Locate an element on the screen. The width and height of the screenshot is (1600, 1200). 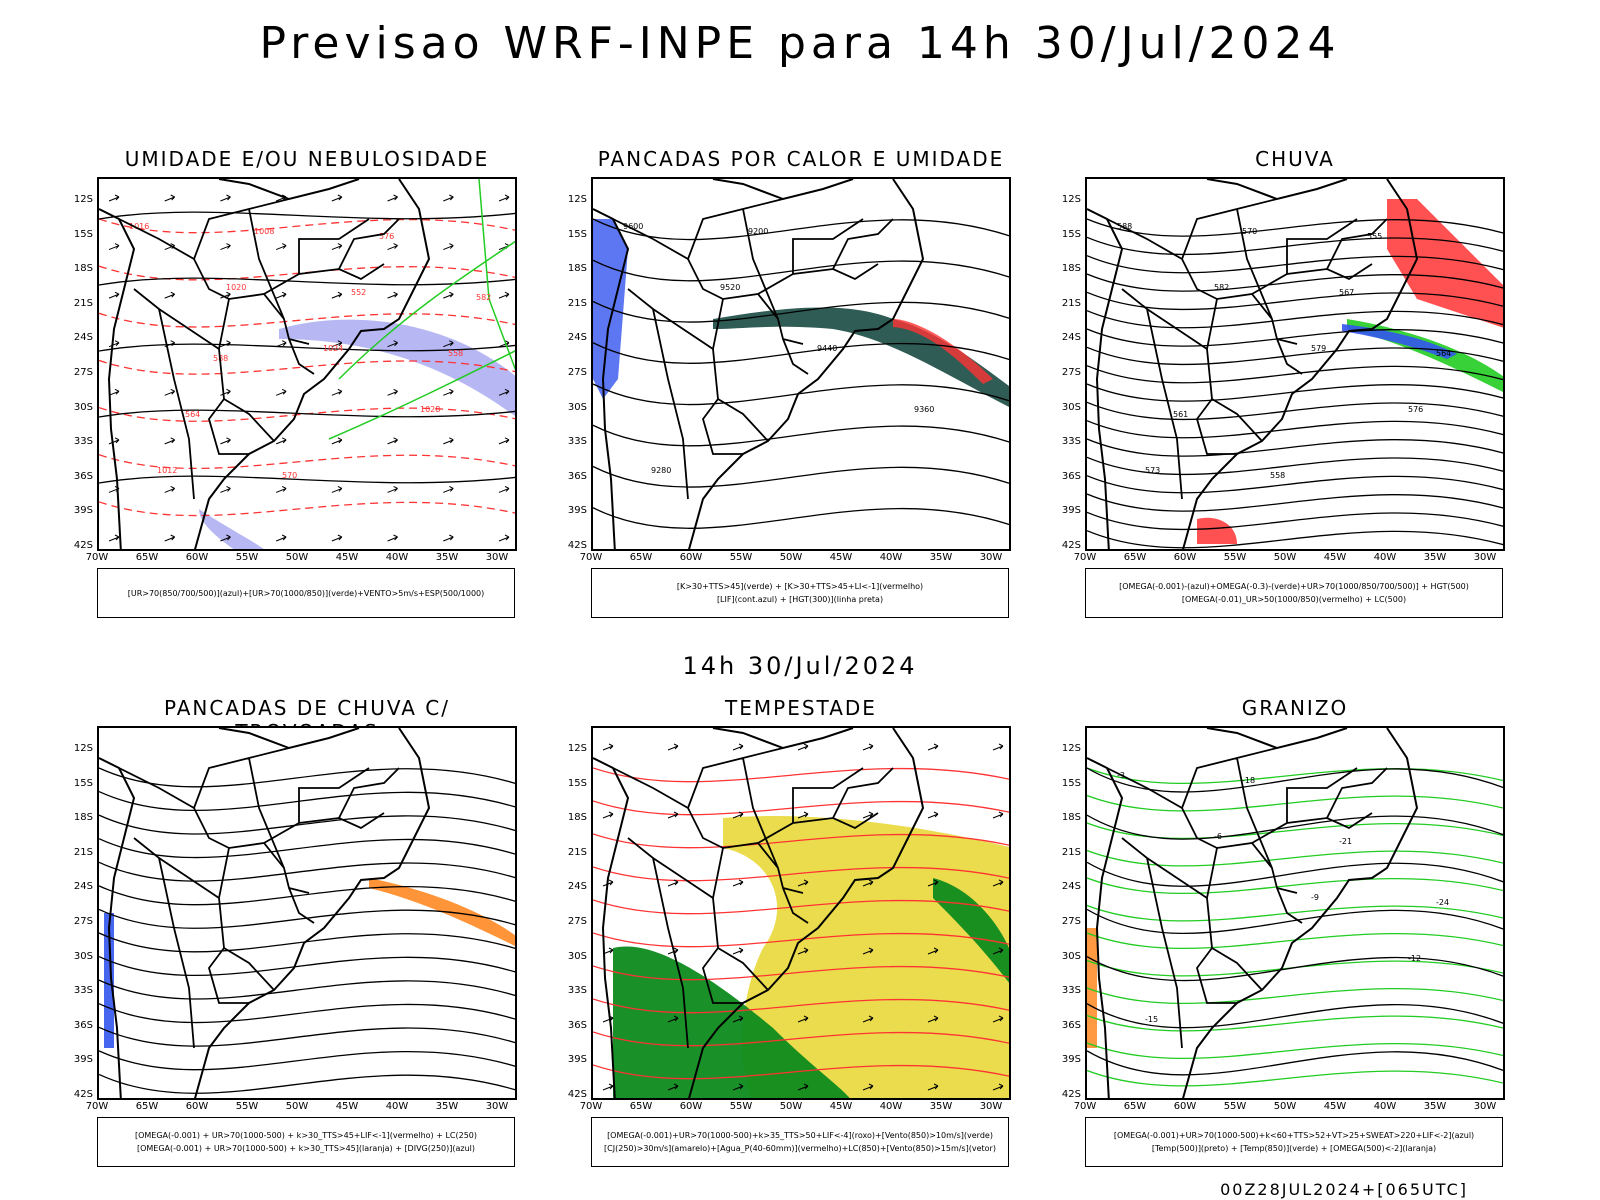
coastline is located at coordinates (1253, 913).